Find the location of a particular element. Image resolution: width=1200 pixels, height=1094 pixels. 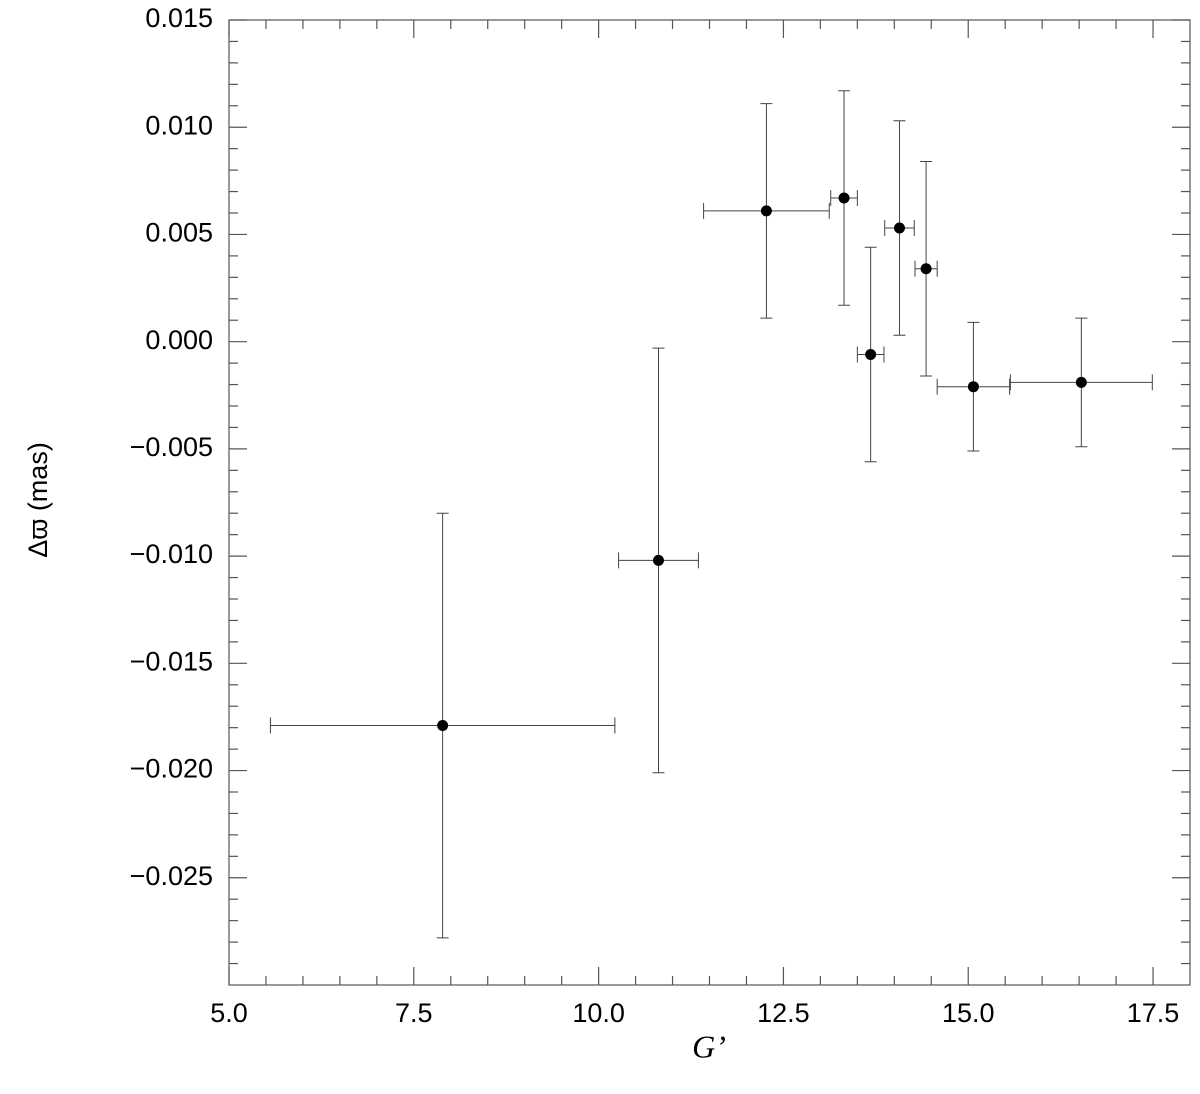

y-tick-label: −0.010 is located at coordinates (171, 554).